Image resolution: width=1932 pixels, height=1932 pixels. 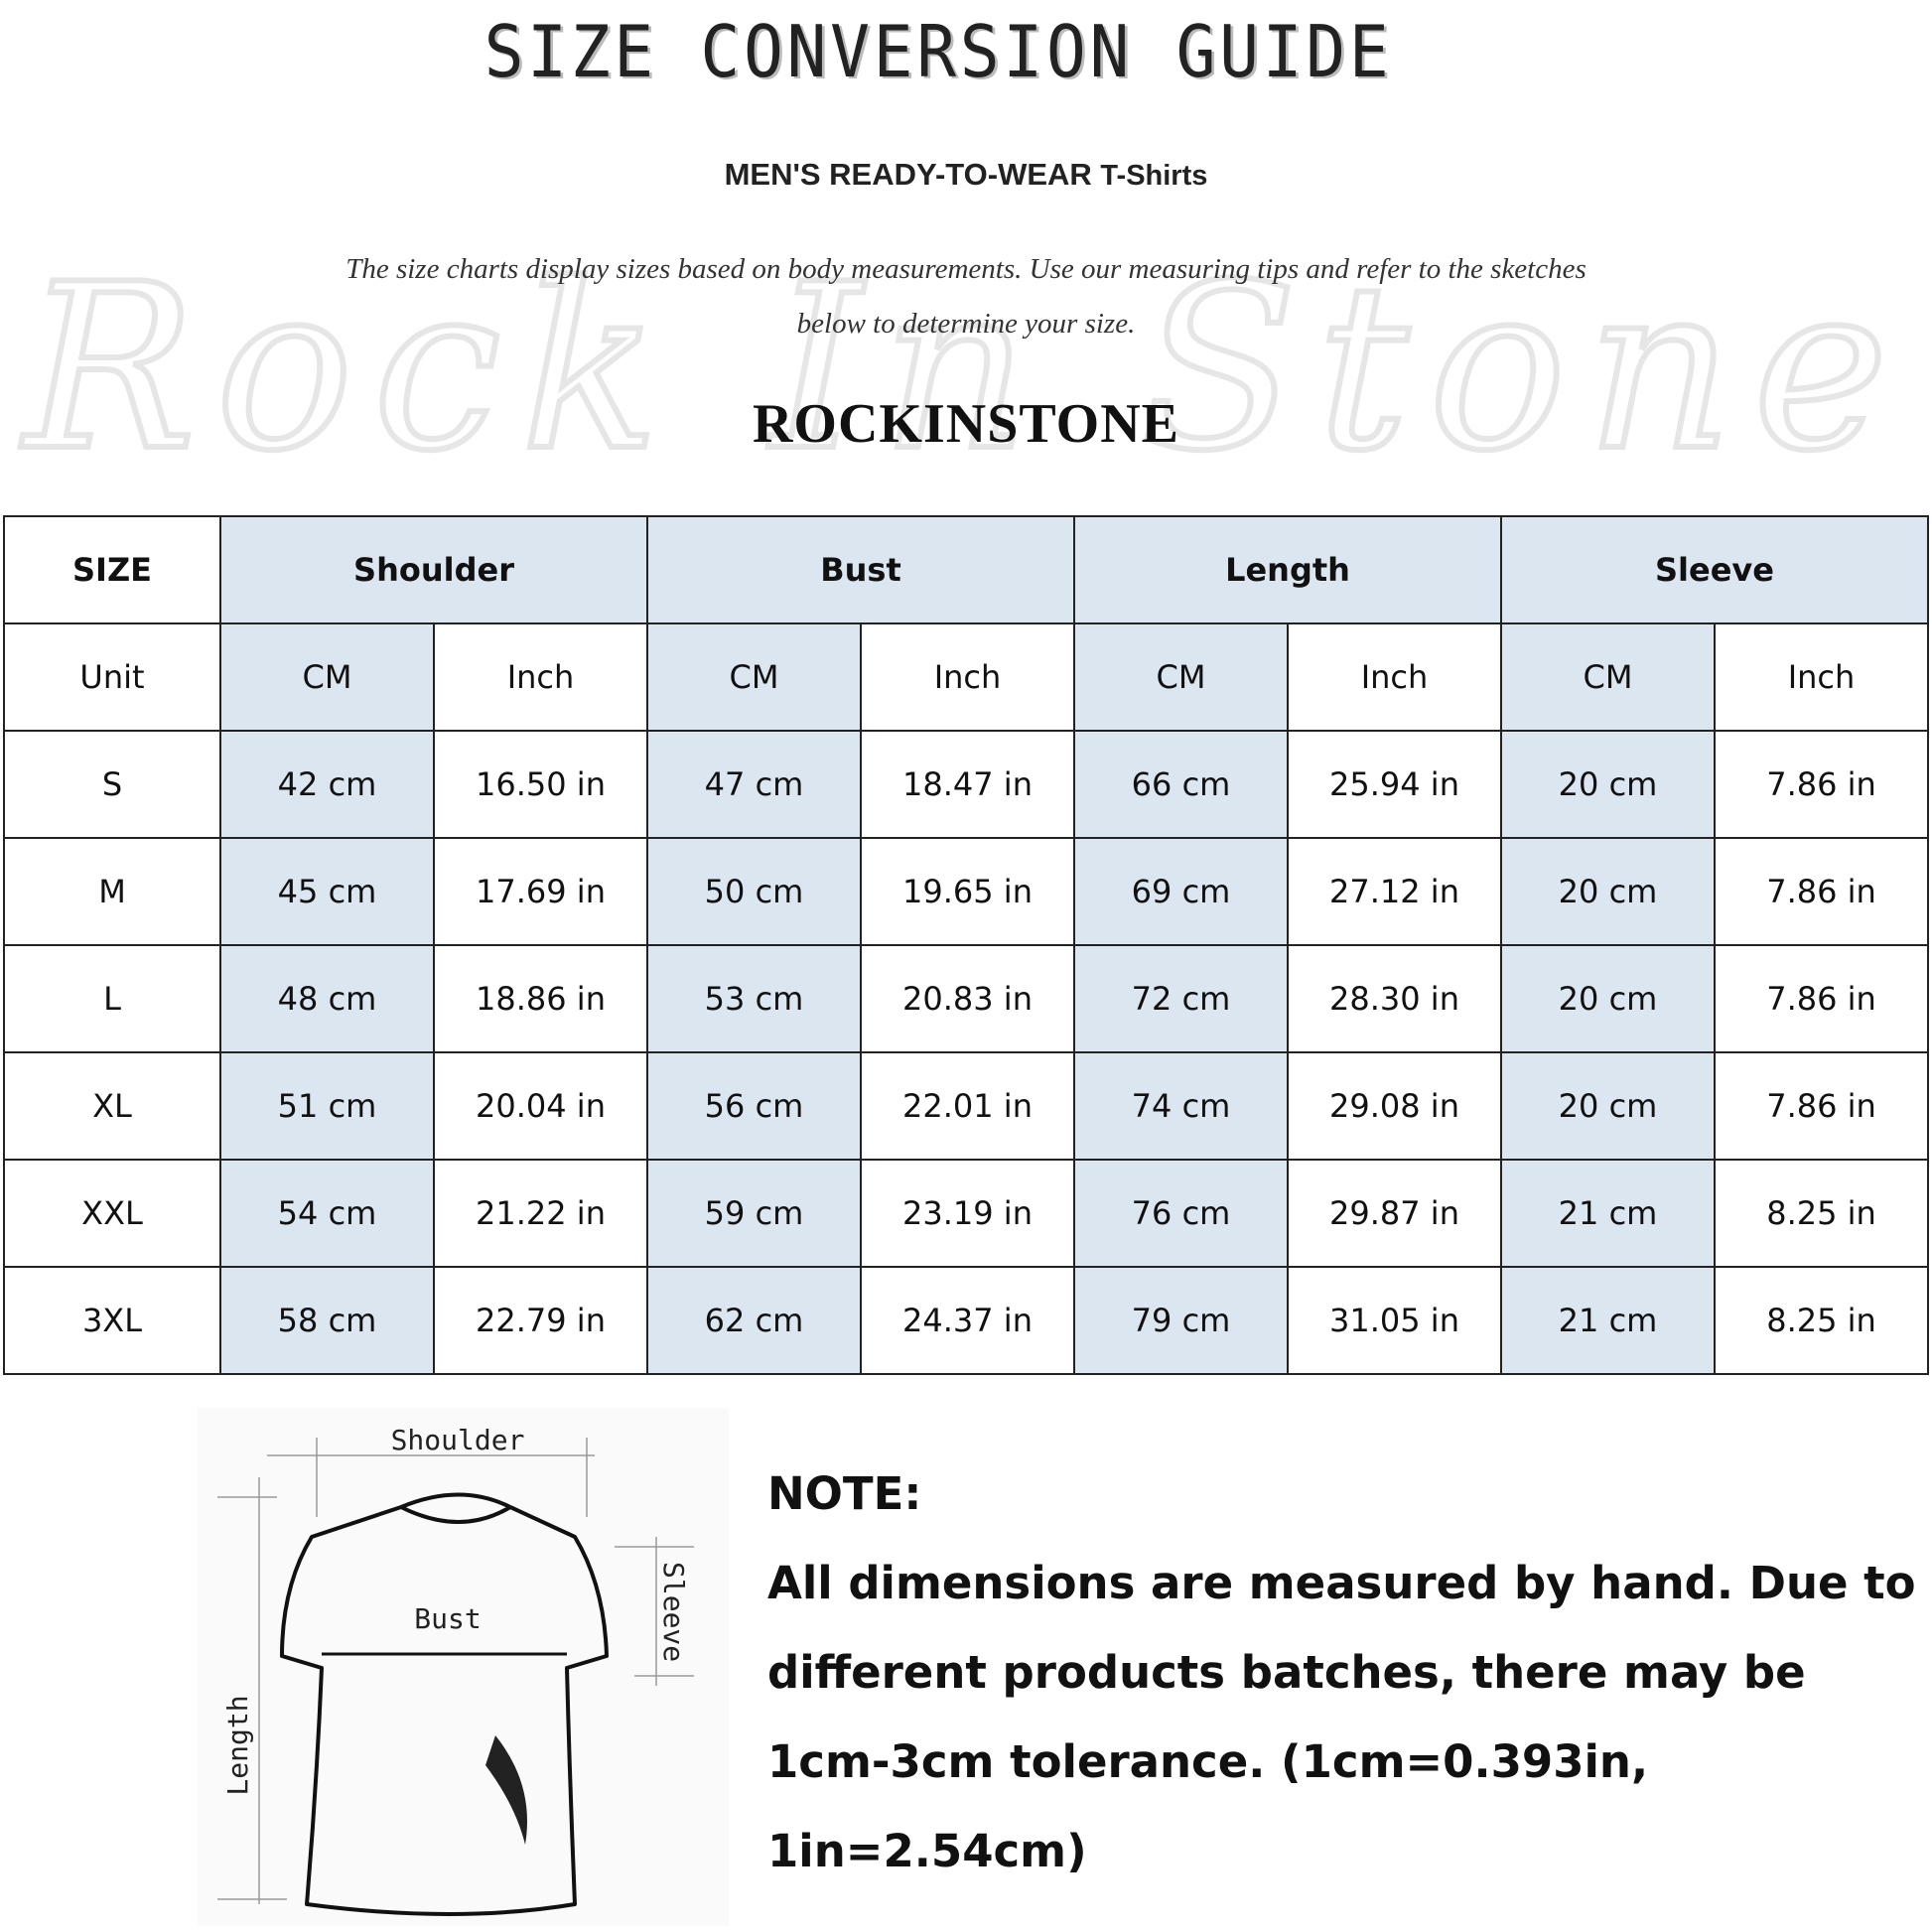 What do you see at coordinates (112, 891) in the screenshot?
I see `size-cell: M` at bounding box center [112, 891].